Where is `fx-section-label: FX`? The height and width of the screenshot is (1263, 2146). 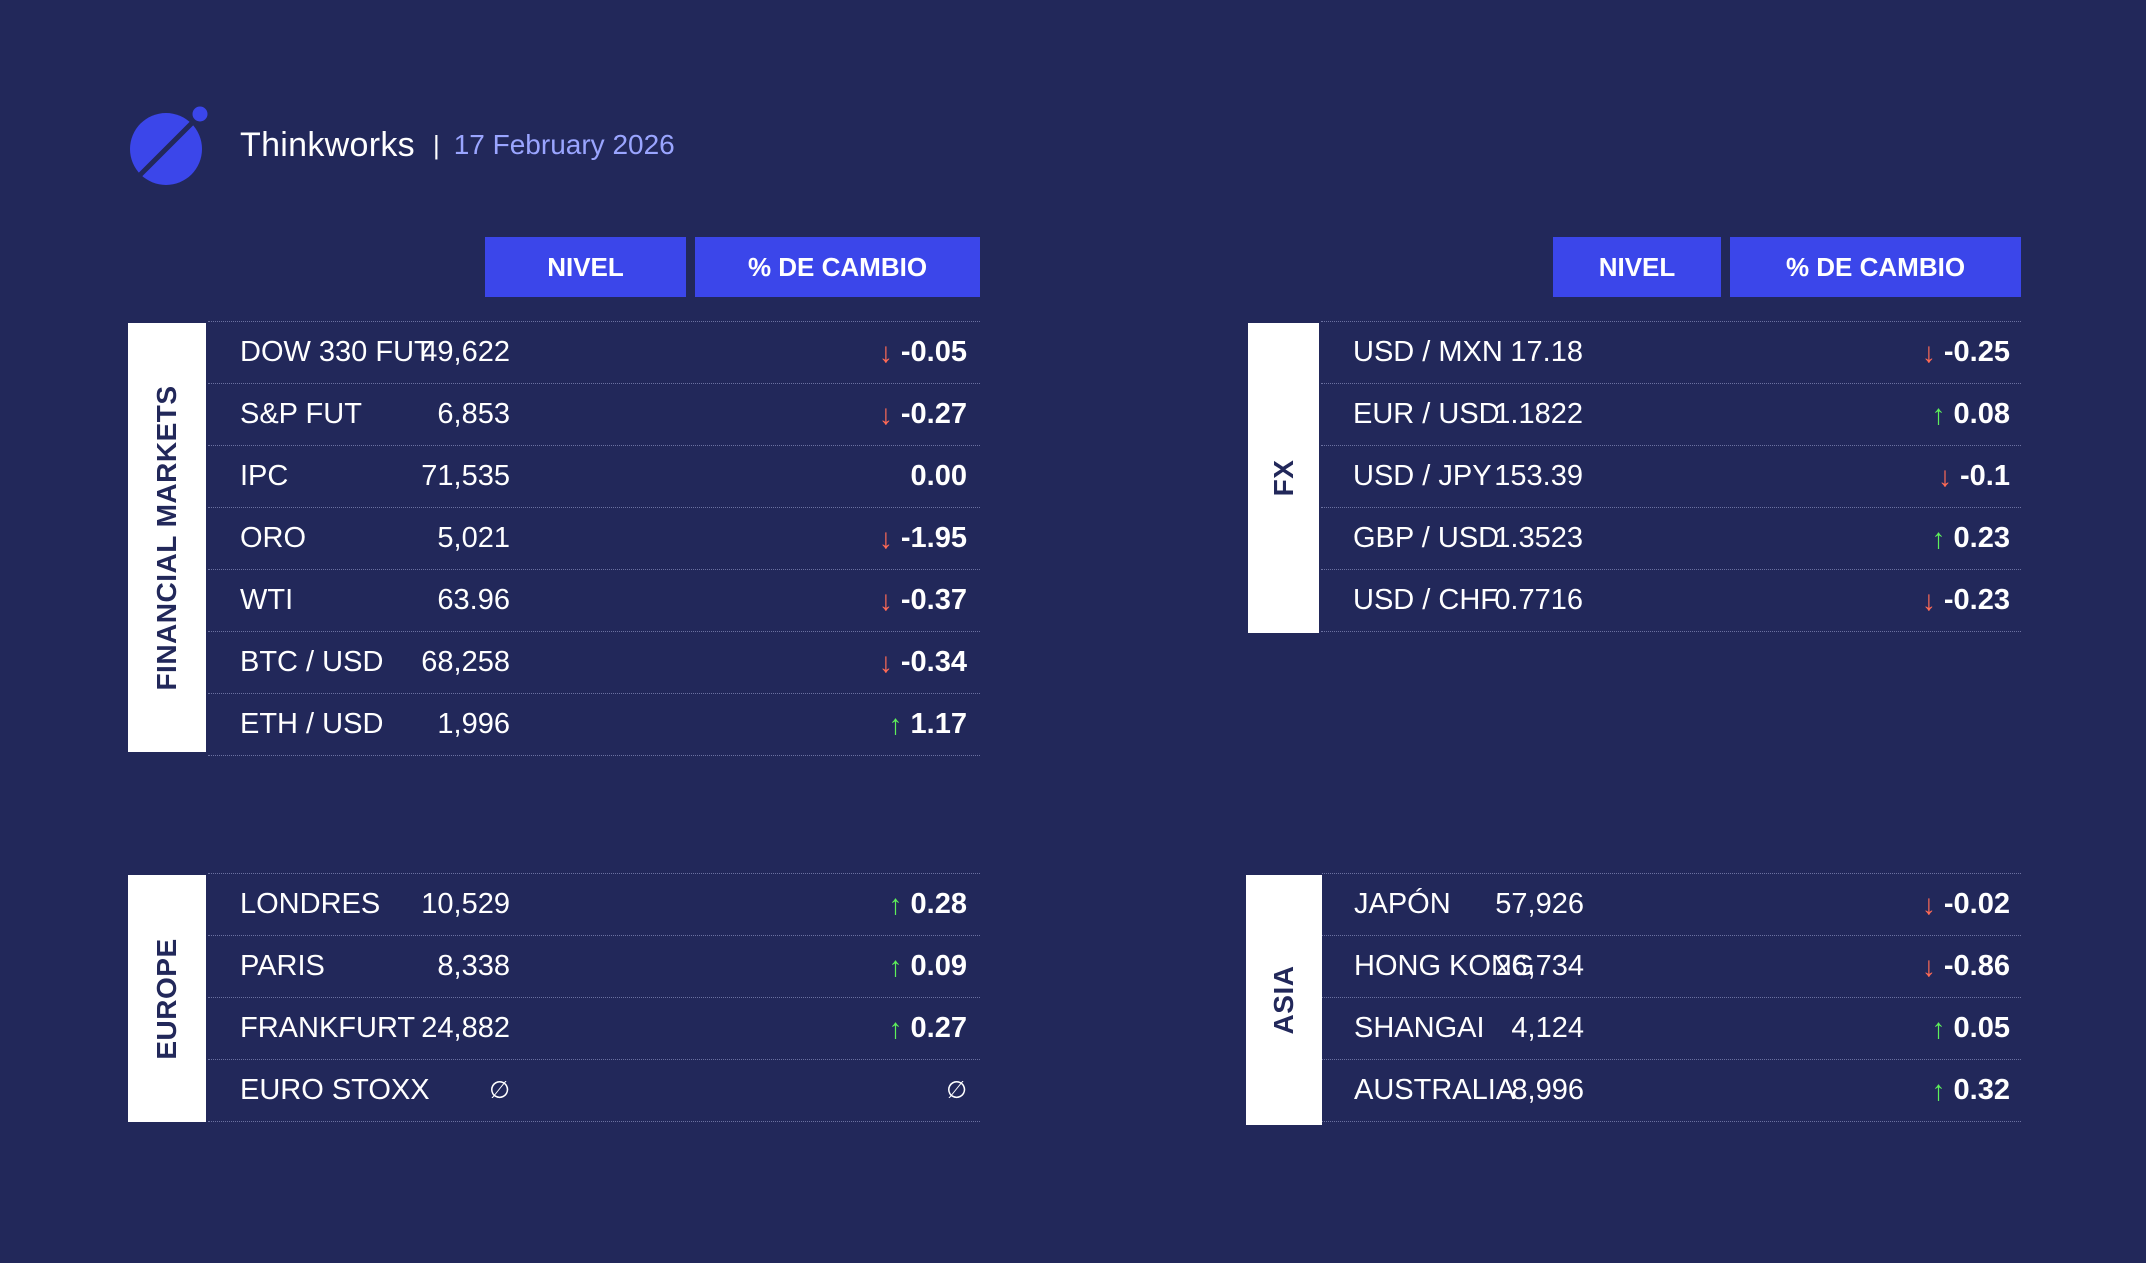 fx-section-label: FX is located at coordinates (1283, 478).